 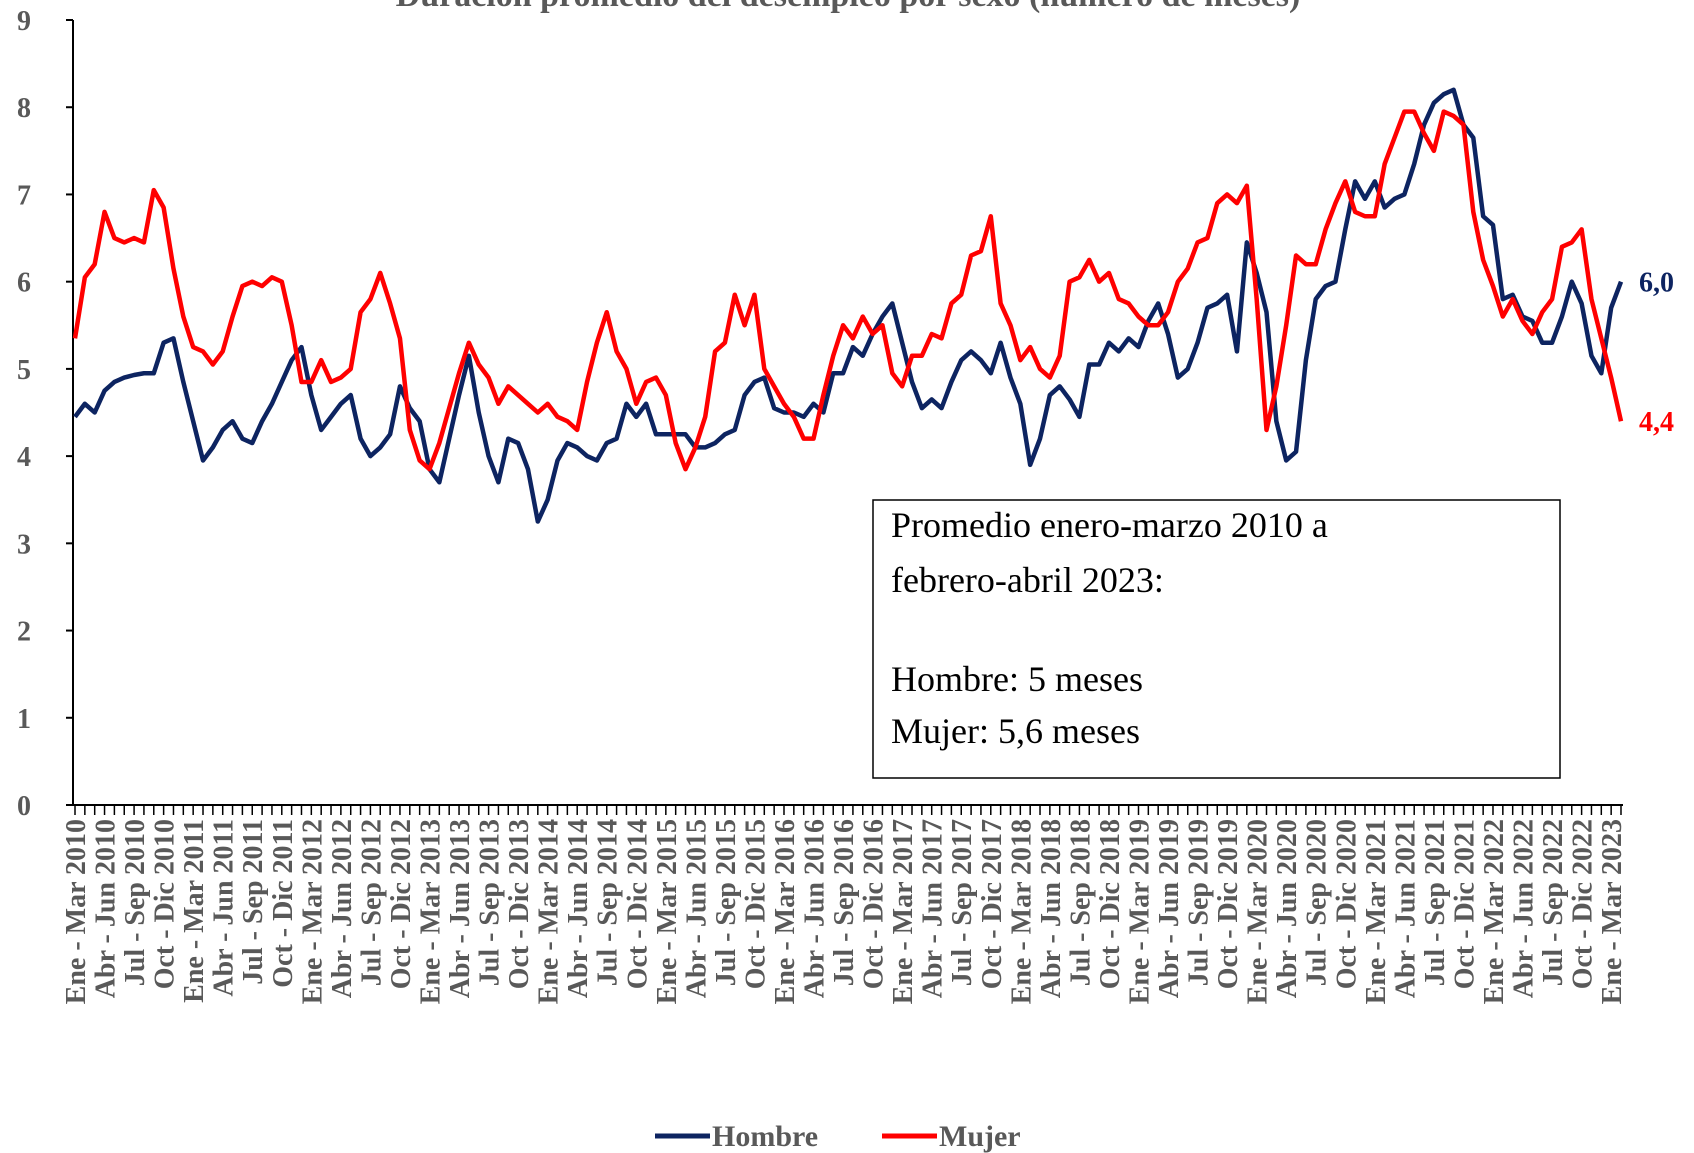 I want to click on x-tick-label: Oct - Dic 2013, so click(x=519, y=904).